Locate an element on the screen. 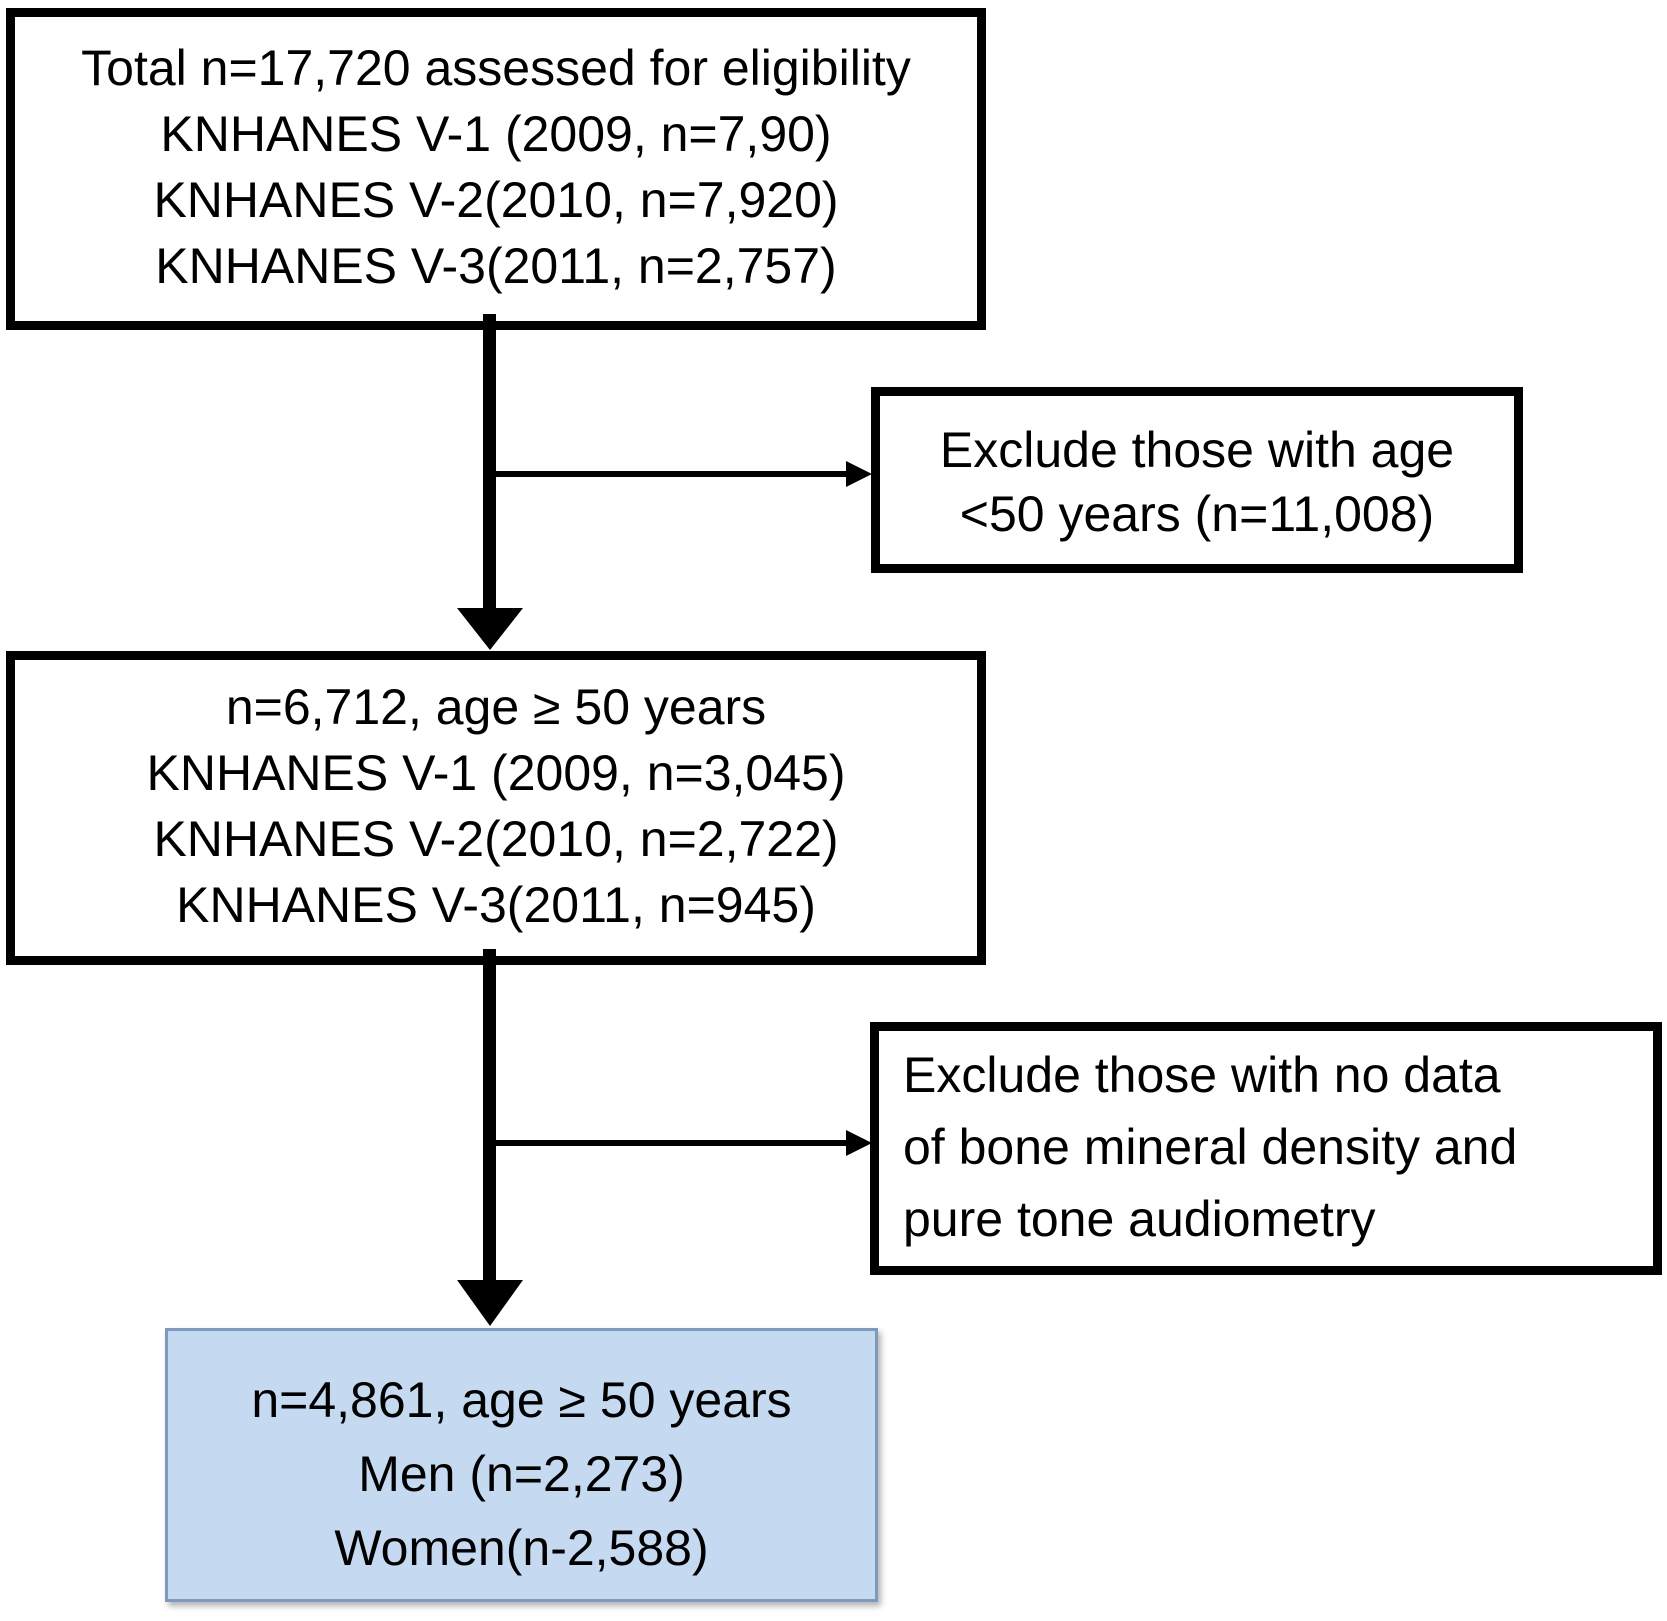 This screenshot has width=1667, height=1621. eligibility-v3-line: KNHANES V-3(2011, n=2,757) is located at coordinates (496, 266).